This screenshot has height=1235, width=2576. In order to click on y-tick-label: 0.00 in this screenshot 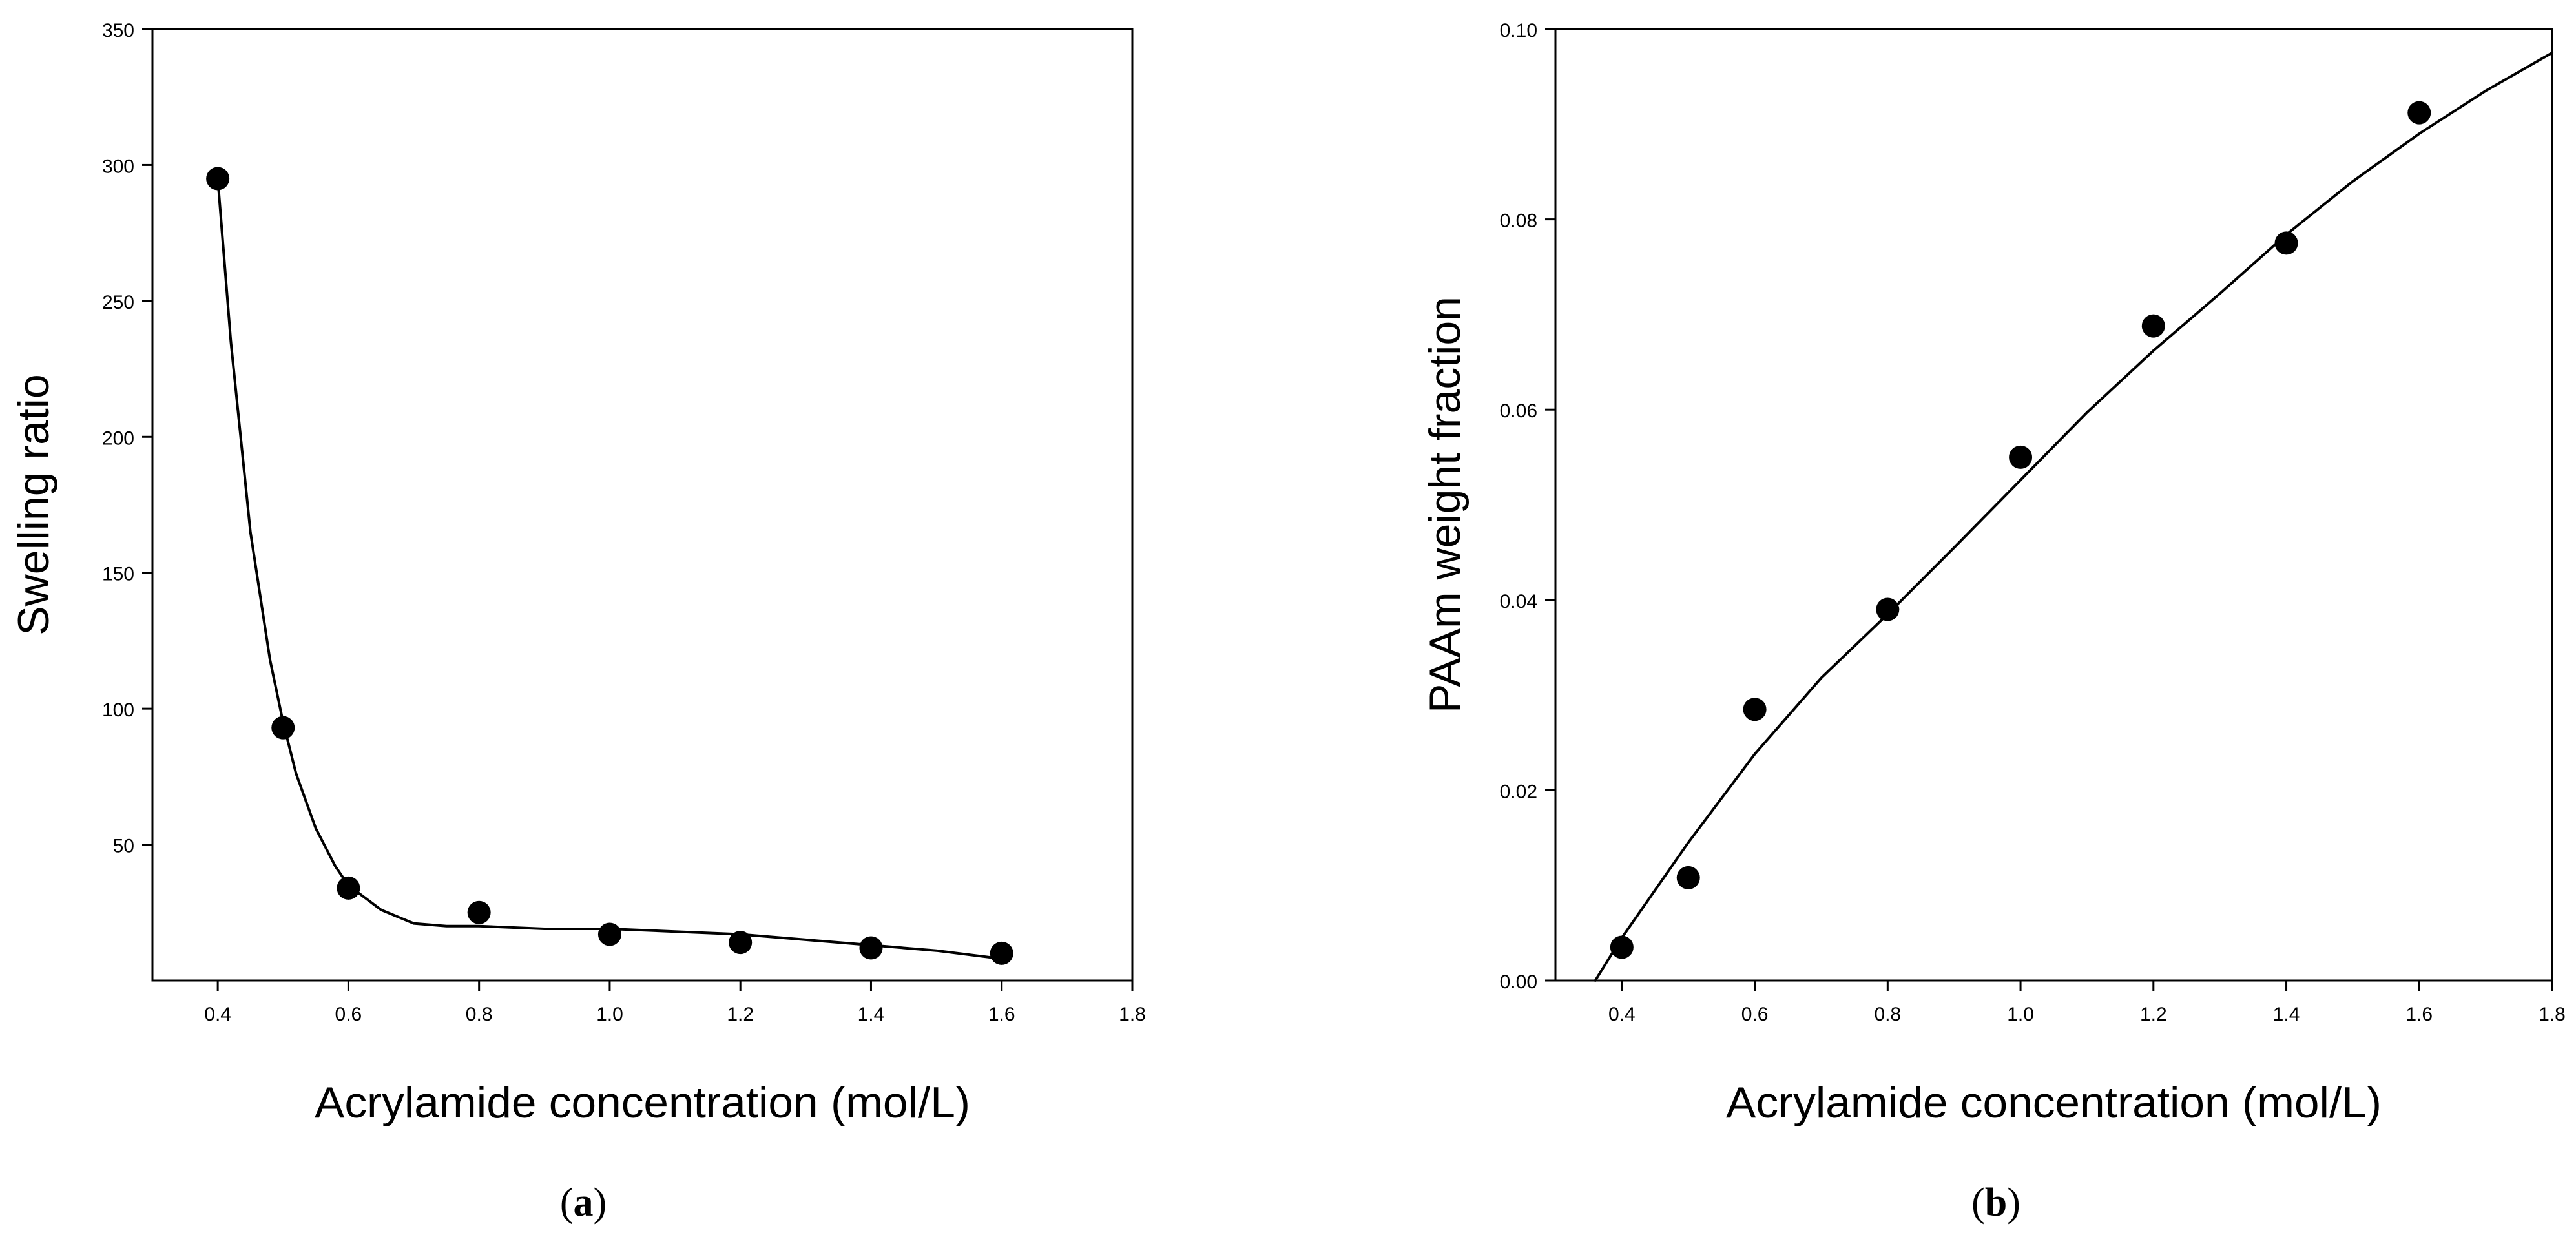, I will do `click(1518, 982)`.